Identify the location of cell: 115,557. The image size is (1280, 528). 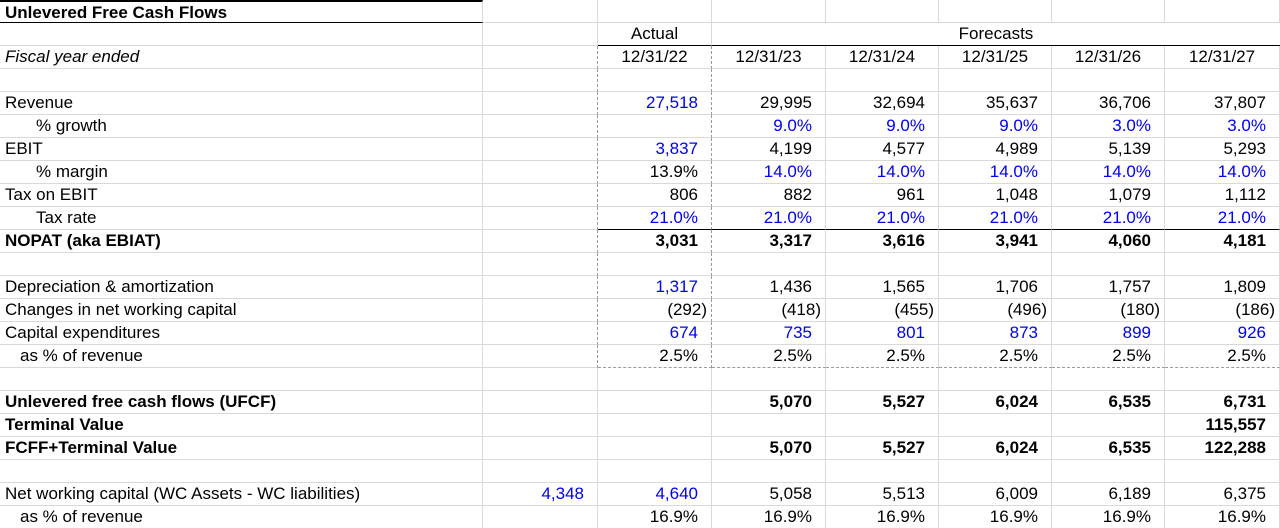
(1222, 425).